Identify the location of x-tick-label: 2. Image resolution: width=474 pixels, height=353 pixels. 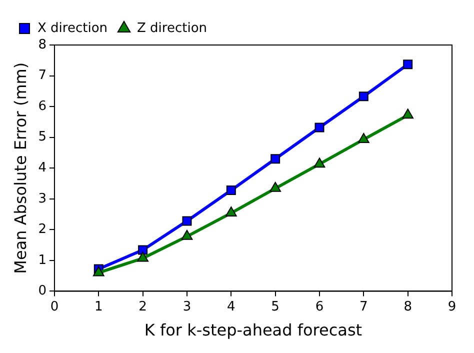
(142, 306).